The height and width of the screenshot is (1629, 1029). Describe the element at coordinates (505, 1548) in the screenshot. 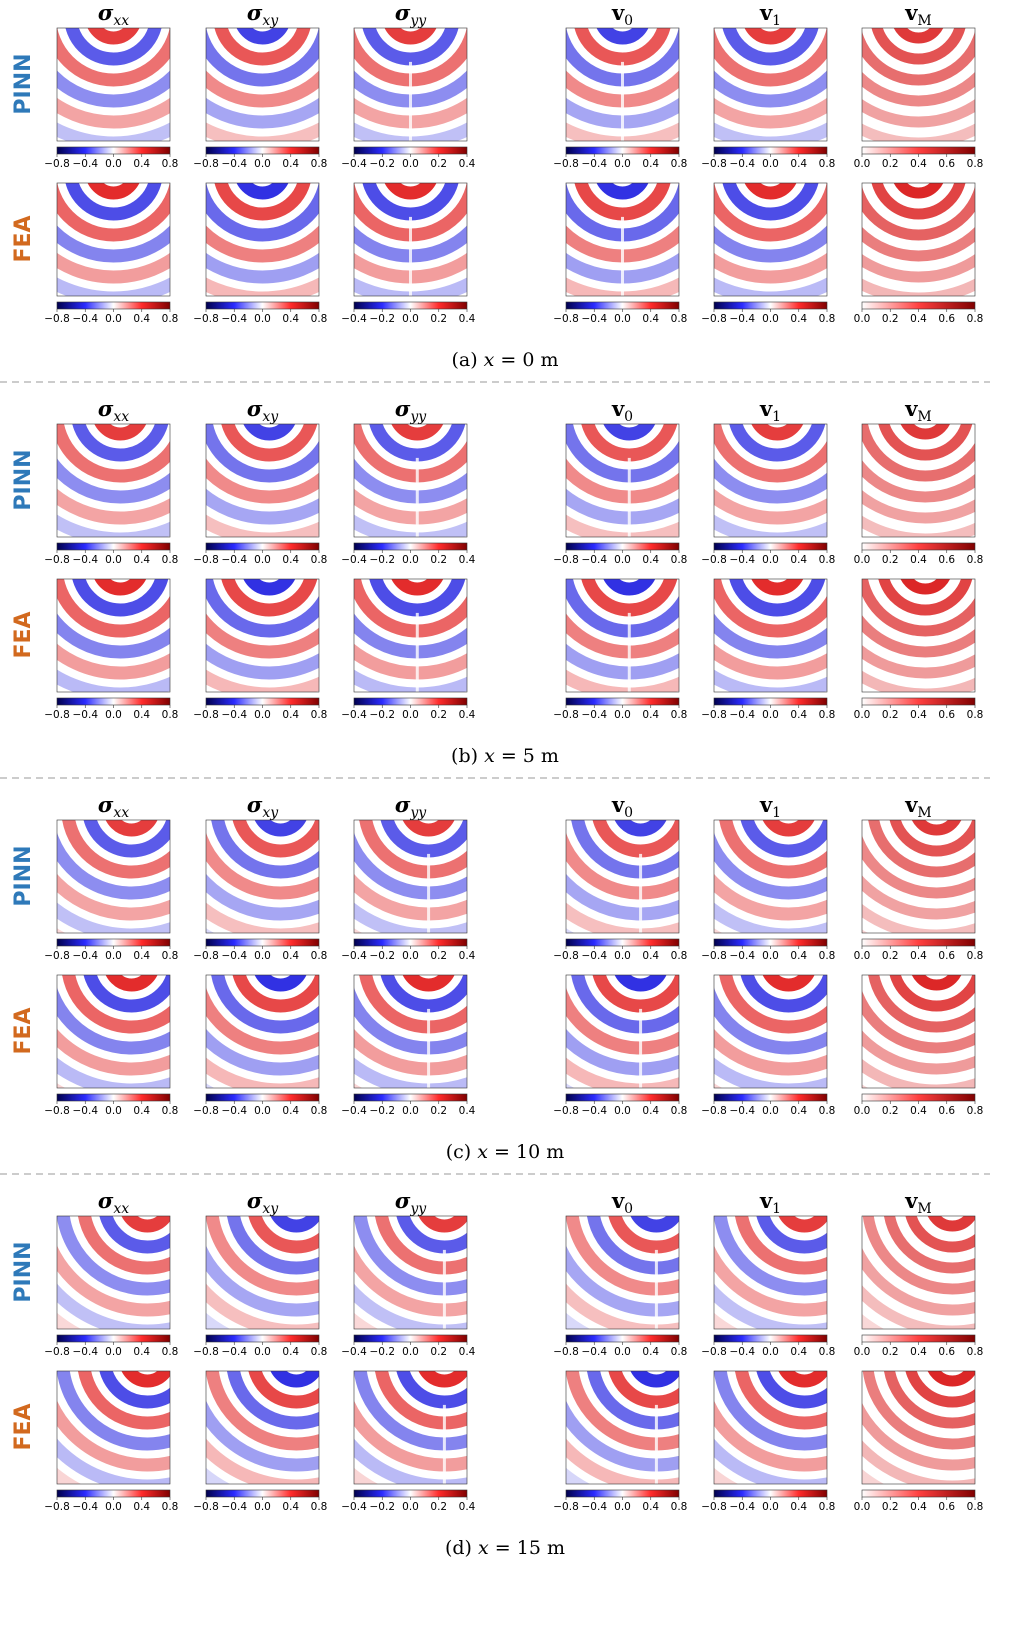

I see `caption: (d) x = 15 m` at that location.